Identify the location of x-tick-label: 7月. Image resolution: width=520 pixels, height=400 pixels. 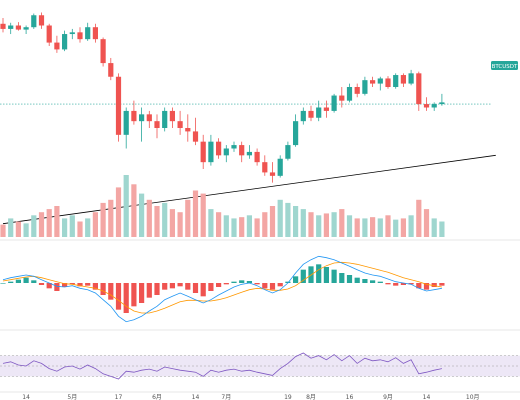
(226, 397).